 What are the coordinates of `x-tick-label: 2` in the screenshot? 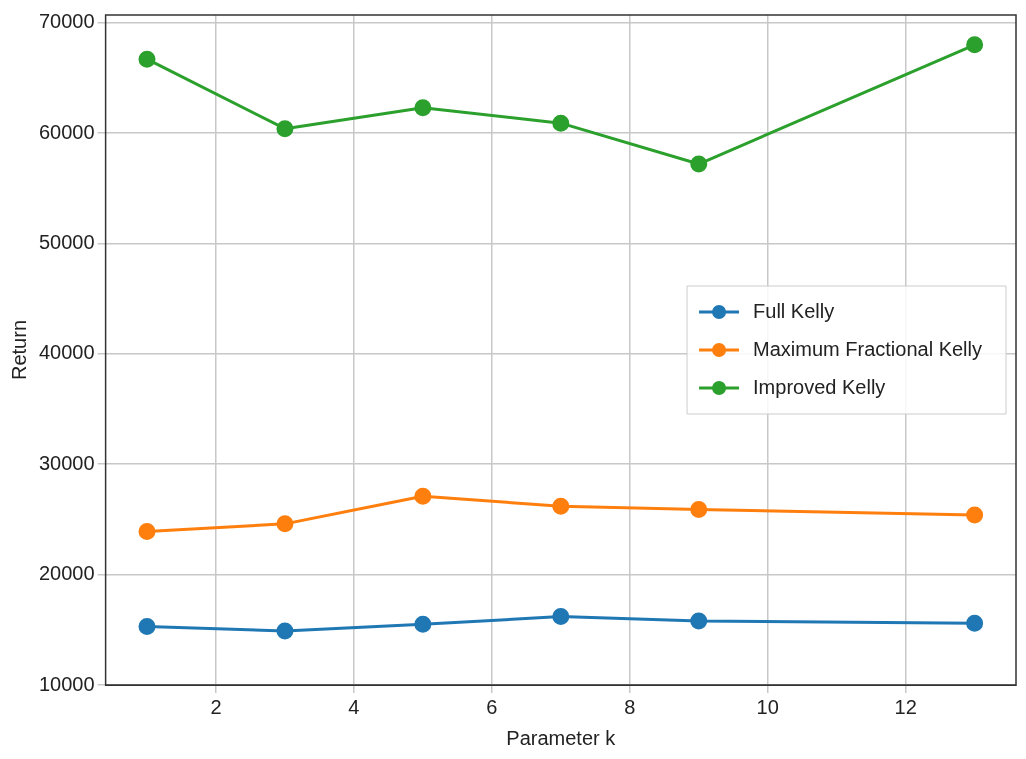 It's located at (216, 706).